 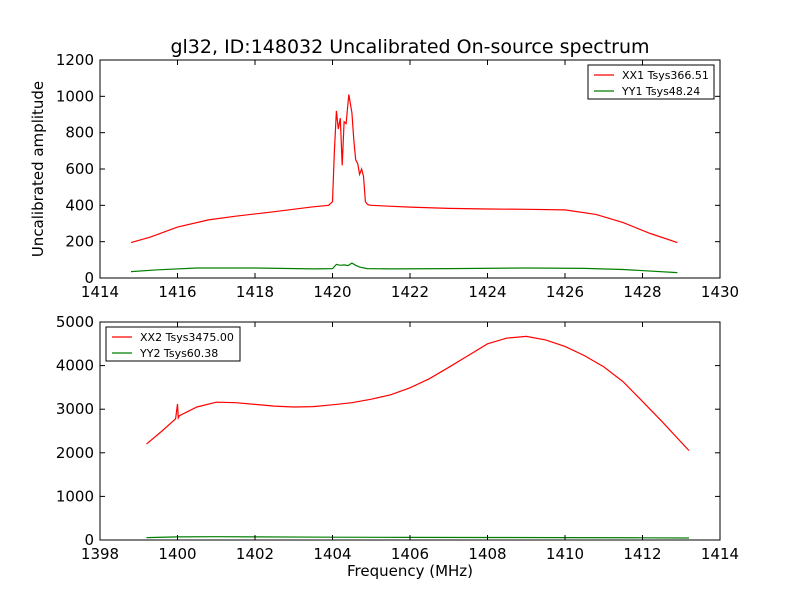 What do you see at coordinates (75, 453) in the screenshot?
I see `y-tick-label: 2000` at bounding box center [75, 453].